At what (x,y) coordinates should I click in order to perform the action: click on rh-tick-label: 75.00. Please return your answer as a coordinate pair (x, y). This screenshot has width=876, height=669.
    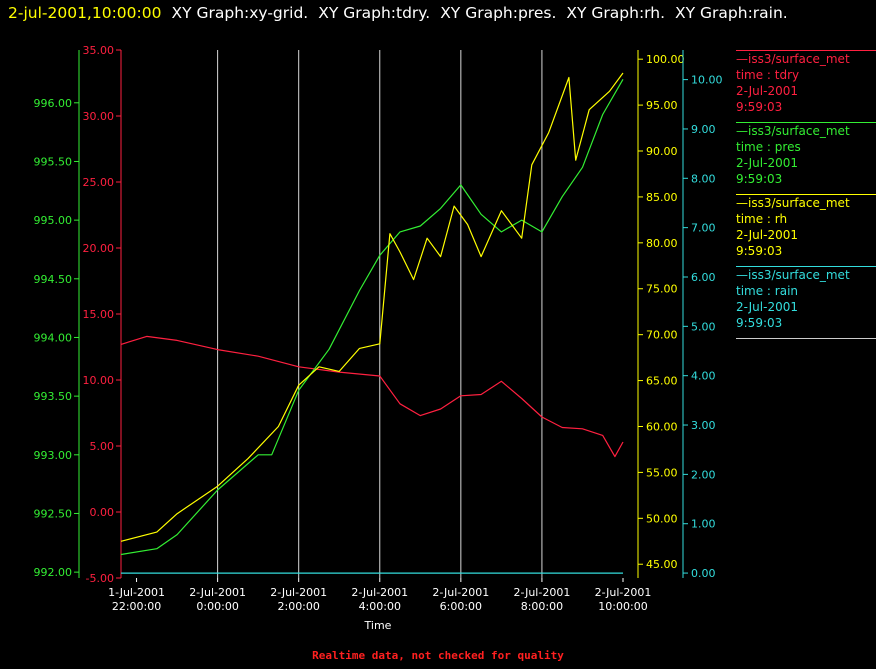
    Looking at the image, I should click on (662, 289).